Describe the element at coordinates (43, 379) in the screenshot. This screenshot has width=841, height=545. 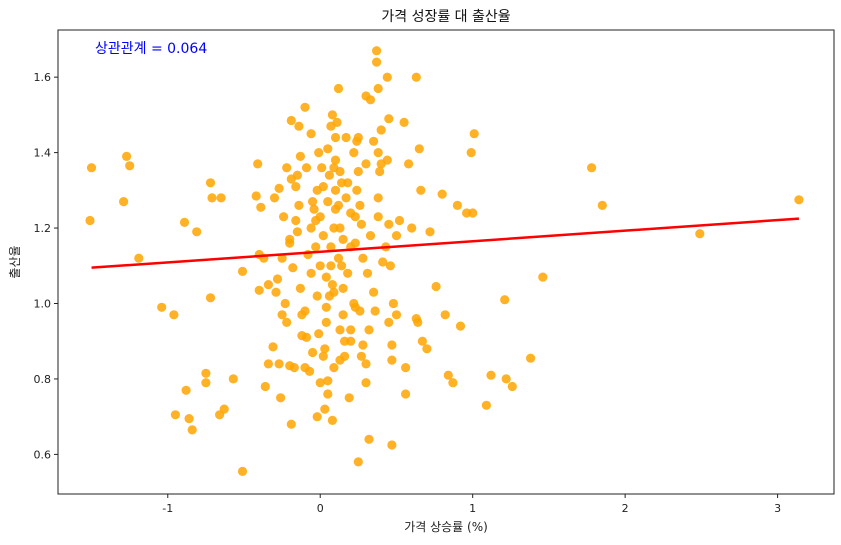
I see `y-tick-label: 0.8` at that location.